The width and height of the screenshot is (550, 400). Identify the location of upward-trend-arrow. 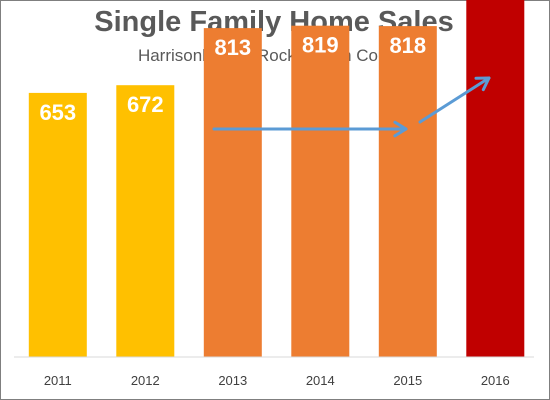
(454, 100).